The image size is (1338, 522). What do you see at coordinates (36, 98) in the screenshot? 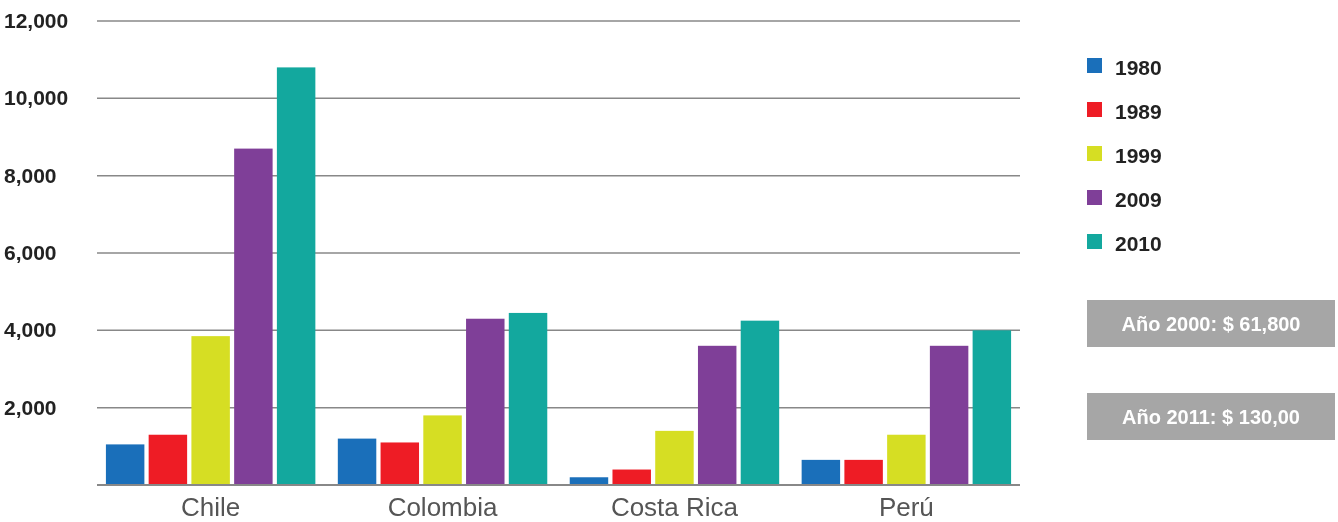
I see `y-tick-label: 10,000` at bounding box center [36, 98].